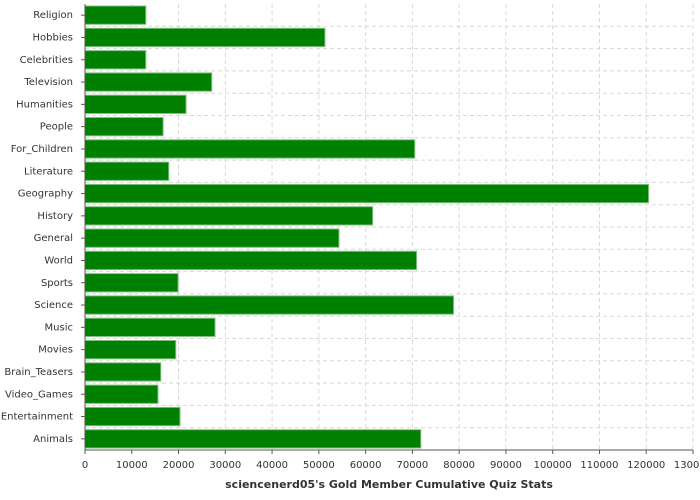  Describe the element at coordinates (53, 15) in the screenshot. I see `y-tick-label: Religion` at that location.